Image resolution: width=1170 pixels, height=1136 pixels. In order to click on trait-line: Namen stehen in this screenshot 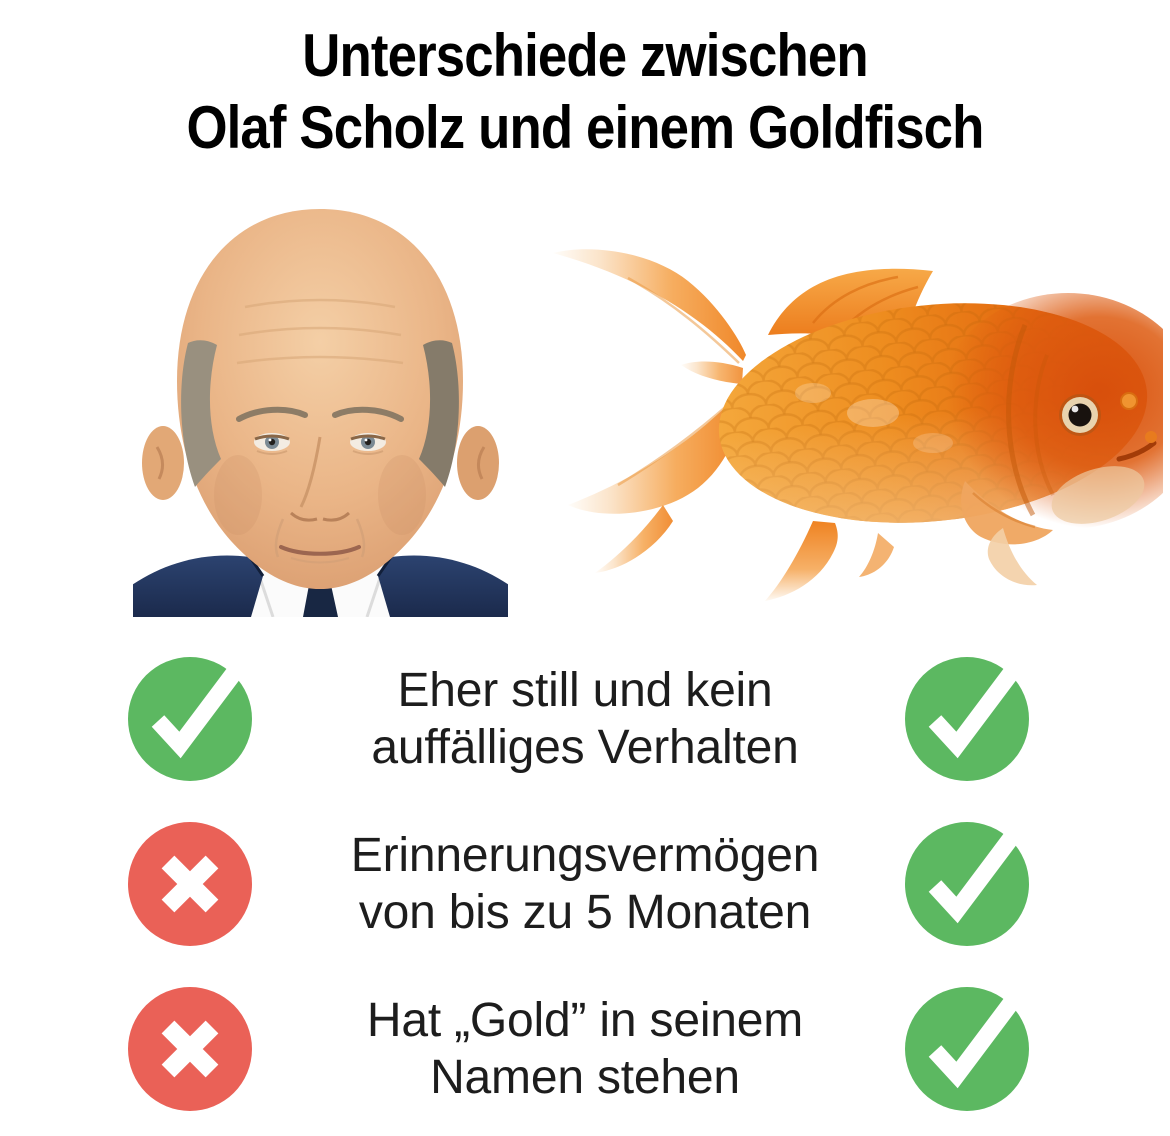, I will do `click(585, 1077)`.